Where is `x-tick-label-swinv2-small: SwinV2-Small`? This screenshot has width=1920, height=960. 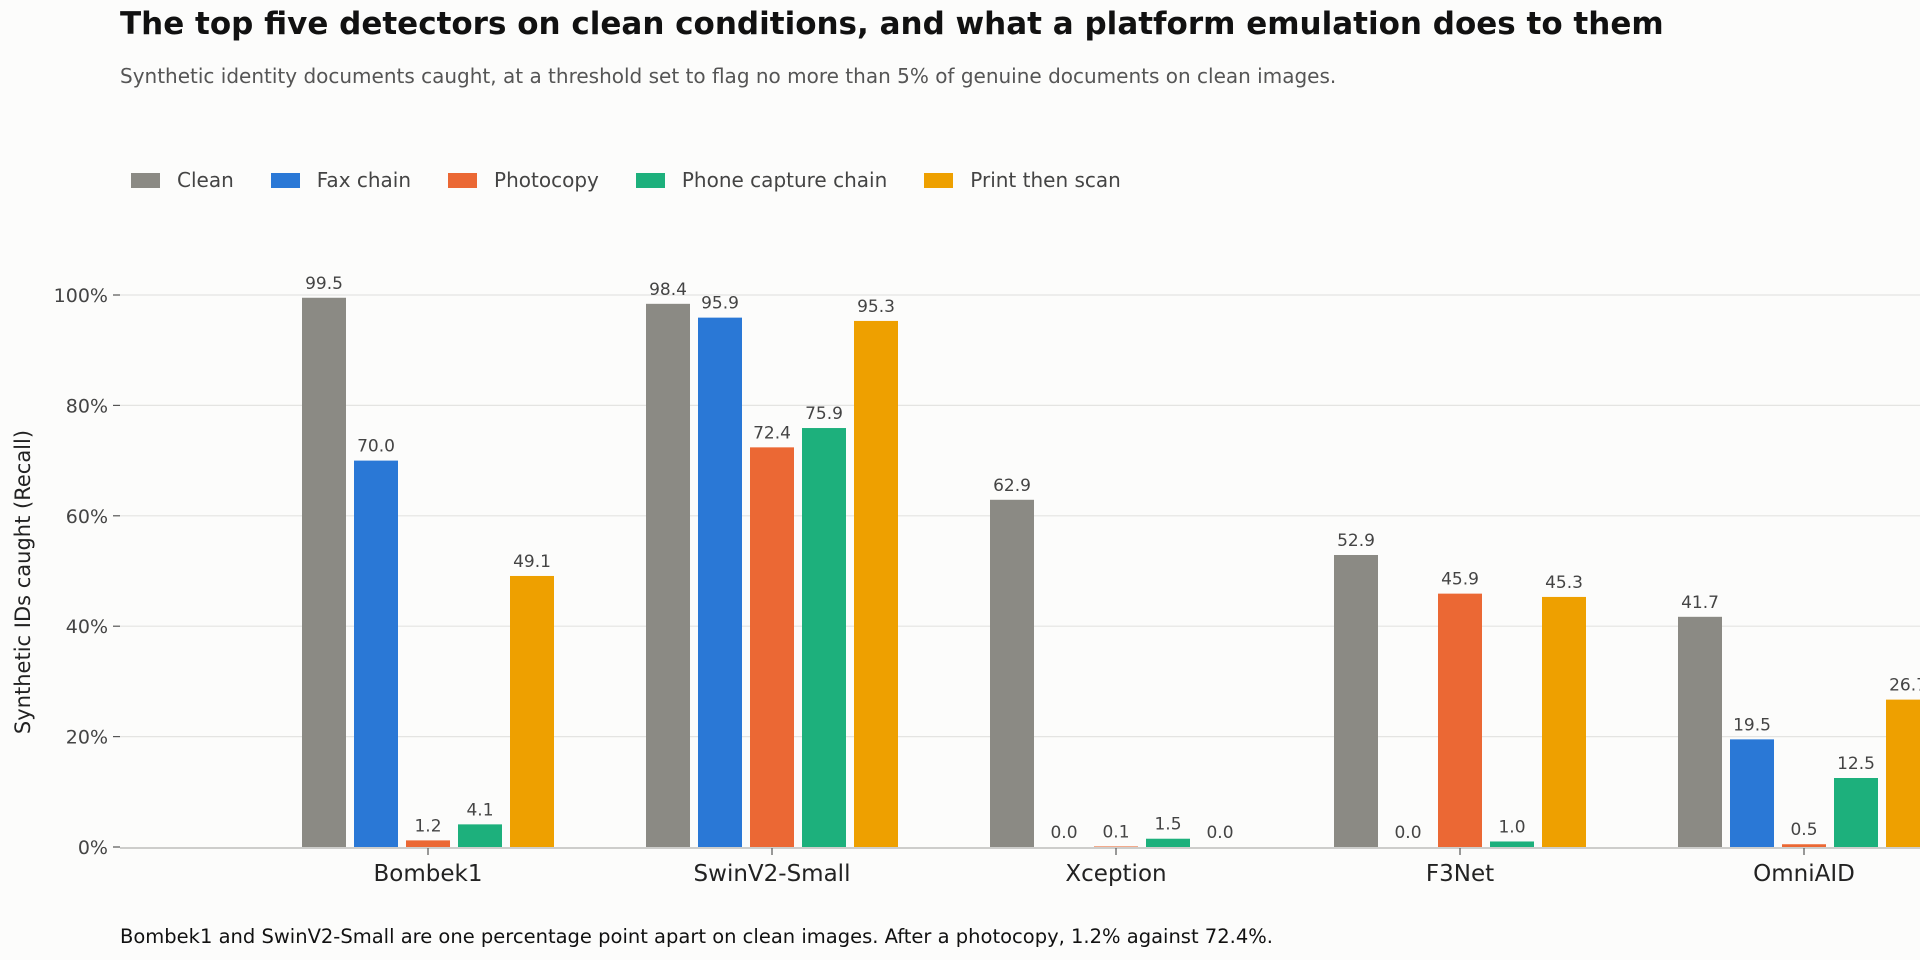
x-tick-label-swinv2-small: SwinV2-Small is located at coordinates (772, 874).